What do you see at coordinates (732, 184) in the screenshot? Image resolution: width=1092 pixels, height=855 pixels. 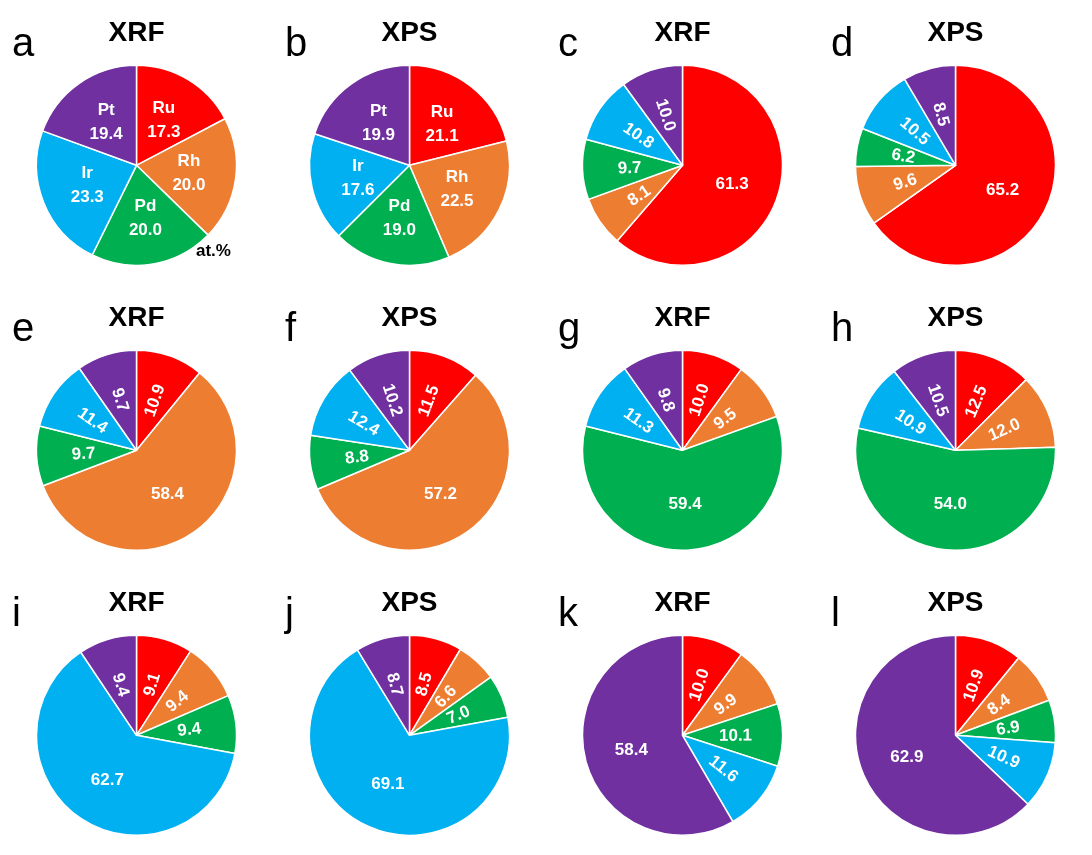 I see `data-label: 61.3` at bounding box center [732, 184].